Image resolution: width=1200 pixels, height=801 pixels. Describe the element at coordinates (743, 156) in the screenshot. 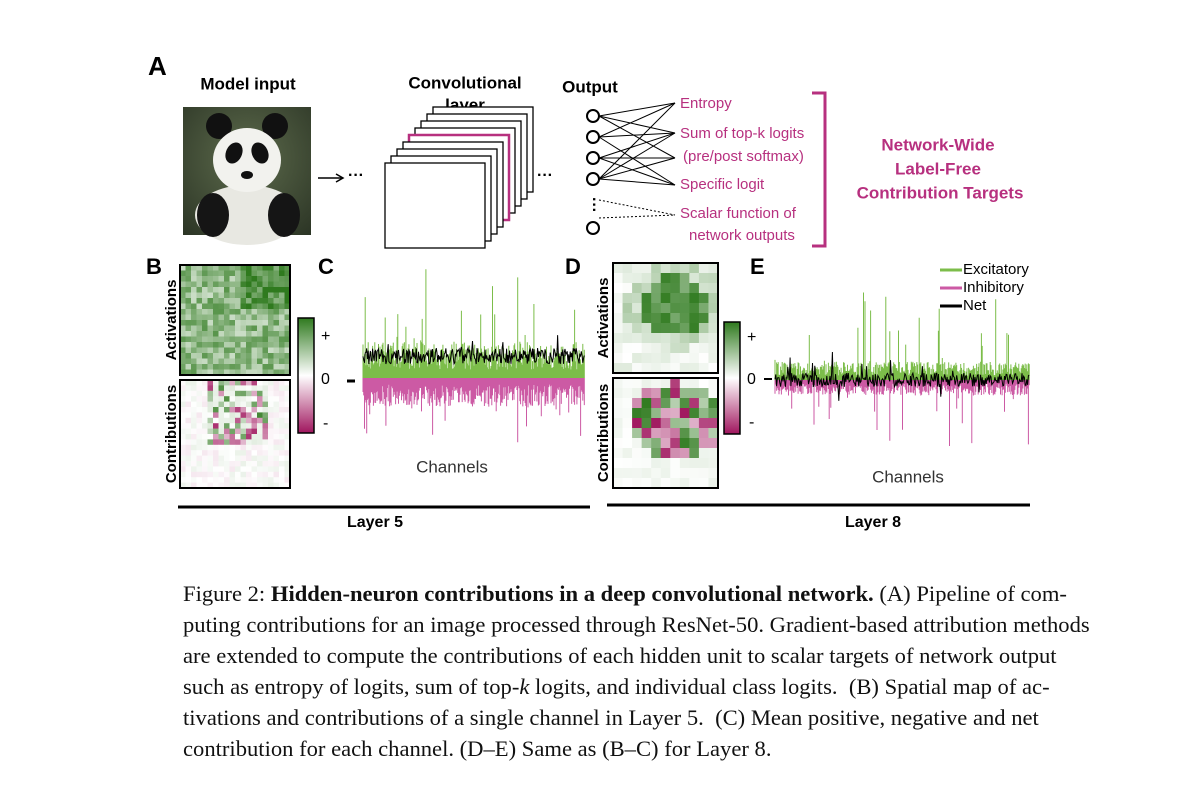

I see `target: (pre/post softmax)` at that location.